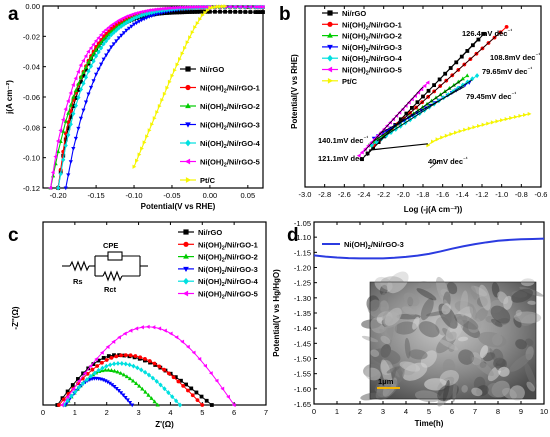 The width and height of the screenshot is (550, 437). Describe the element at coordinates (32, 6) in the screenshot. I see `y-tick-label: 0.00` at that location.